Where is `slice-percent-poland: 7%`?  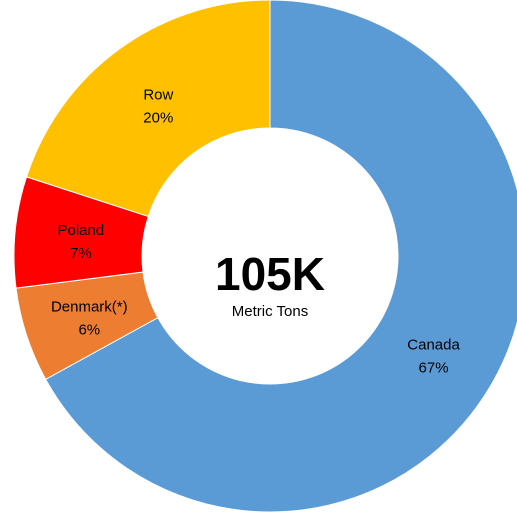 slice-percent-poland: 7% is located at coordinates (81, 253).